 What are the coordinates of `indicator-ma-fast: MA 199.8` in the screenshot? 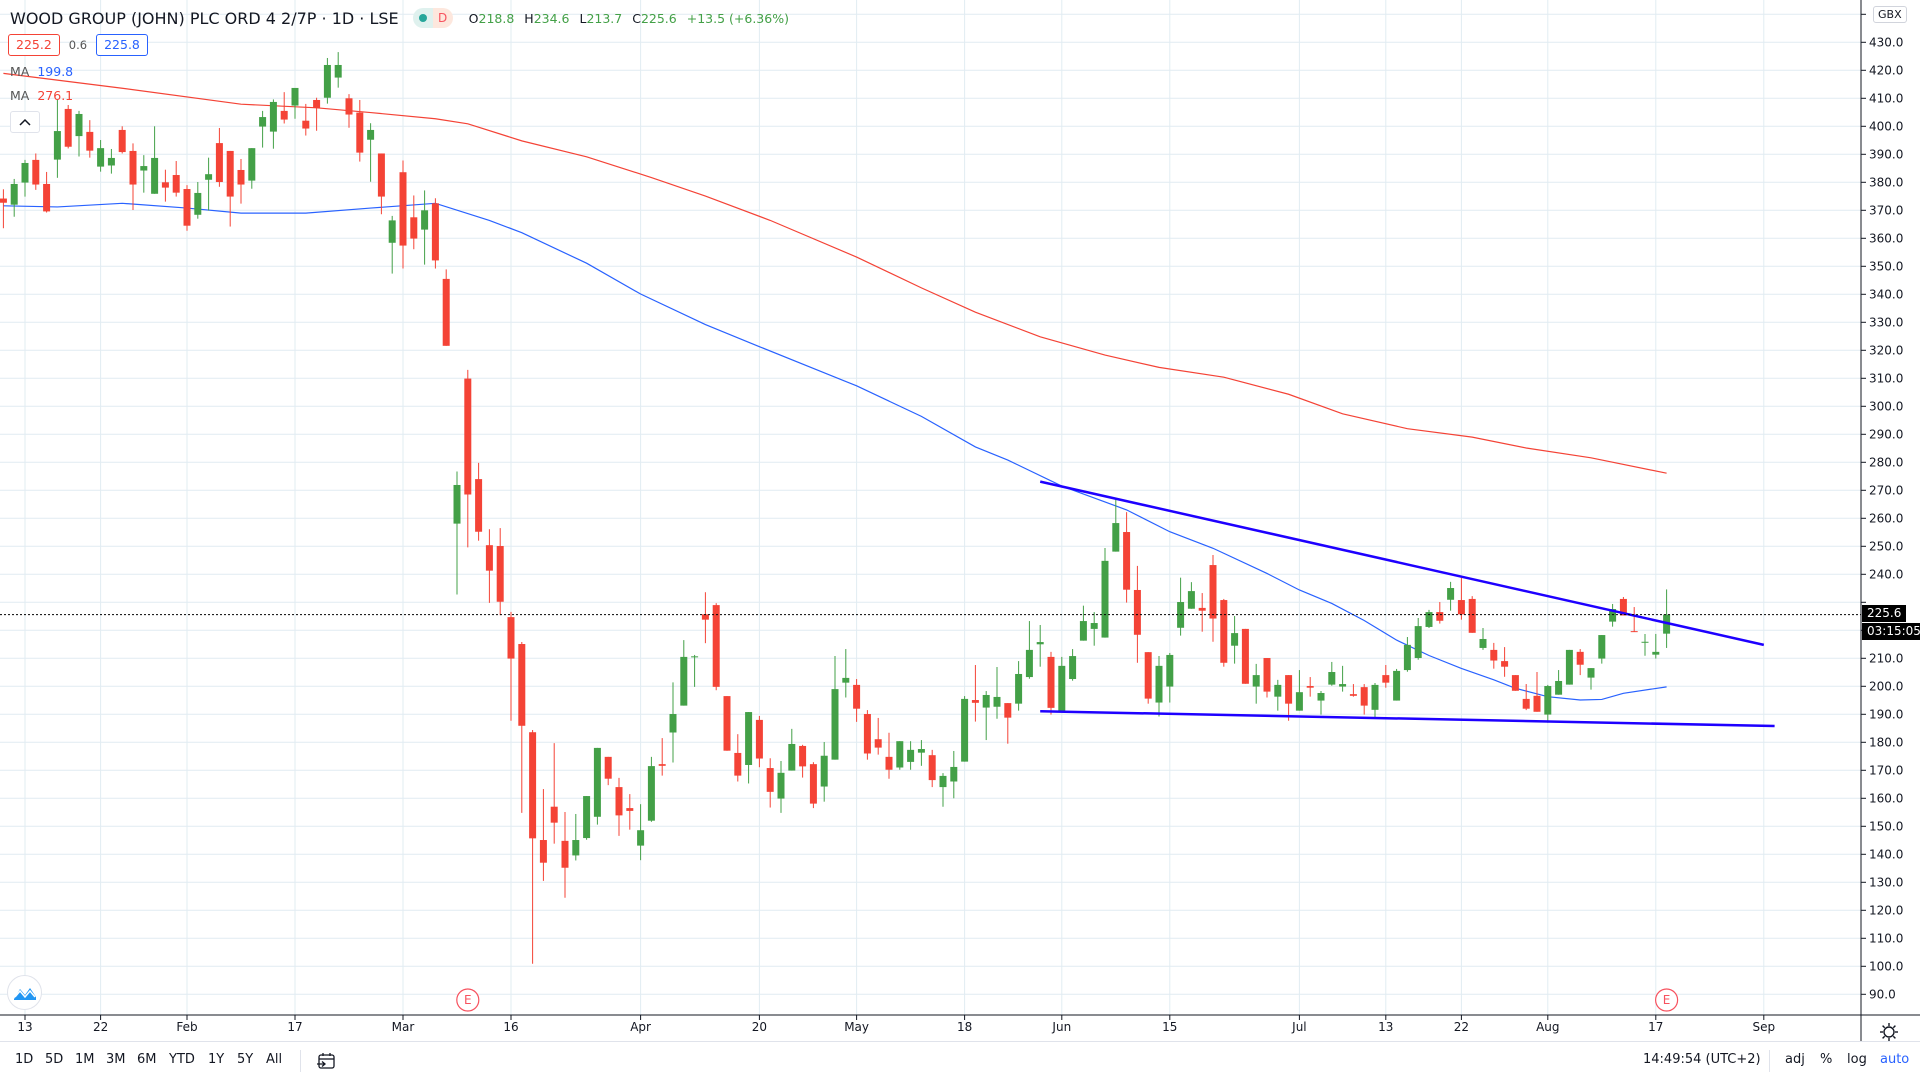 It's located at (42, 71).